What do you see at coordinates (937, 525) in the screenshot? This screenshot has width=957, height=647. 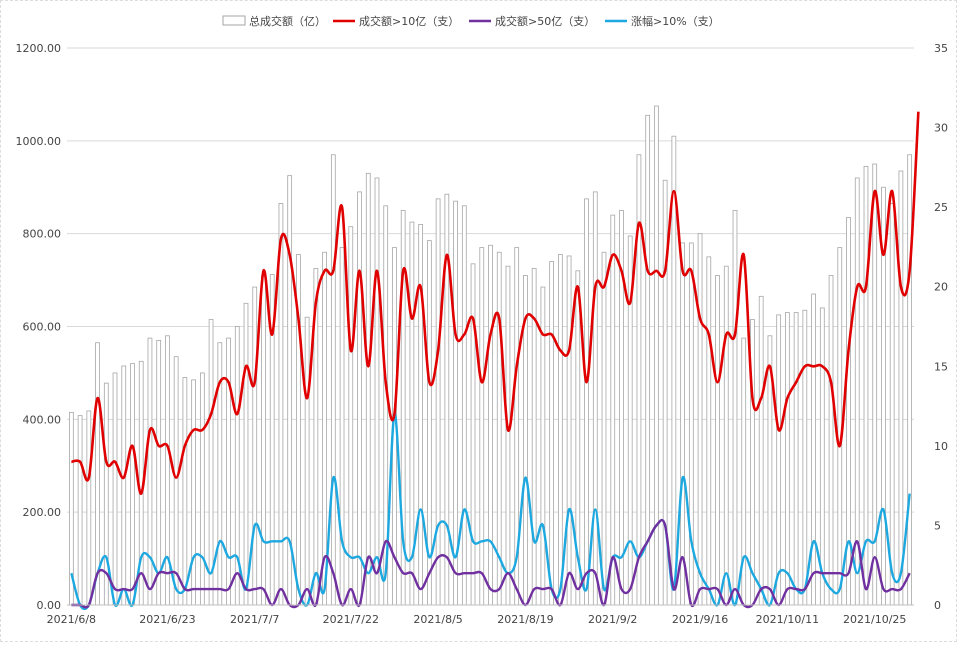 I see `right-tick-label: 5` at bounding box center [937, 525].